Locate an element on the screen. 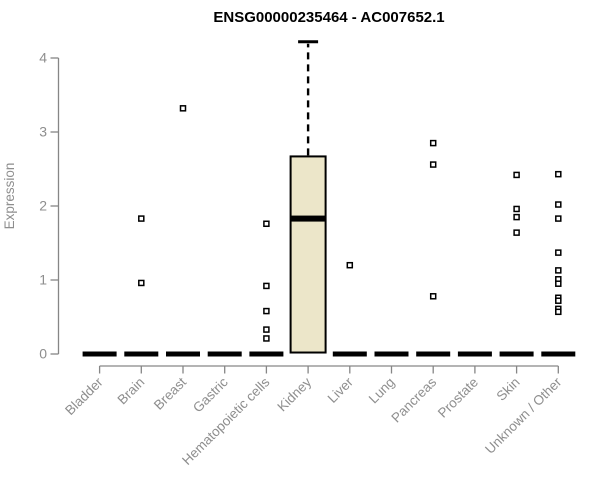 Image resolution: width=600 pixels, height=500 pixels. x-tick-label: Unknown / Other is located at coordinates (523, 415).